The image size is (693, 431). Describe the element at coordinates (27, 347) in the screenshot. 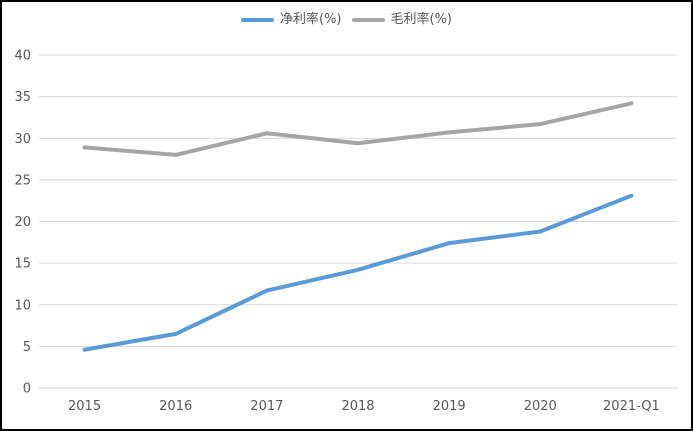

I see `y-axis-tick-label: 5` at that location.